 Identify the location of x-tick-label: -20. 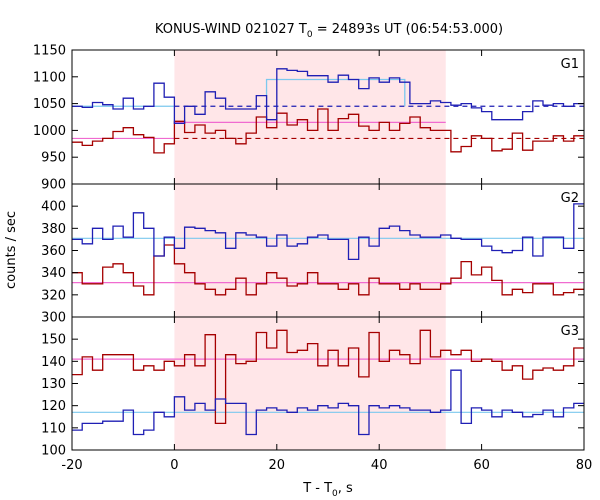
(71, 465).